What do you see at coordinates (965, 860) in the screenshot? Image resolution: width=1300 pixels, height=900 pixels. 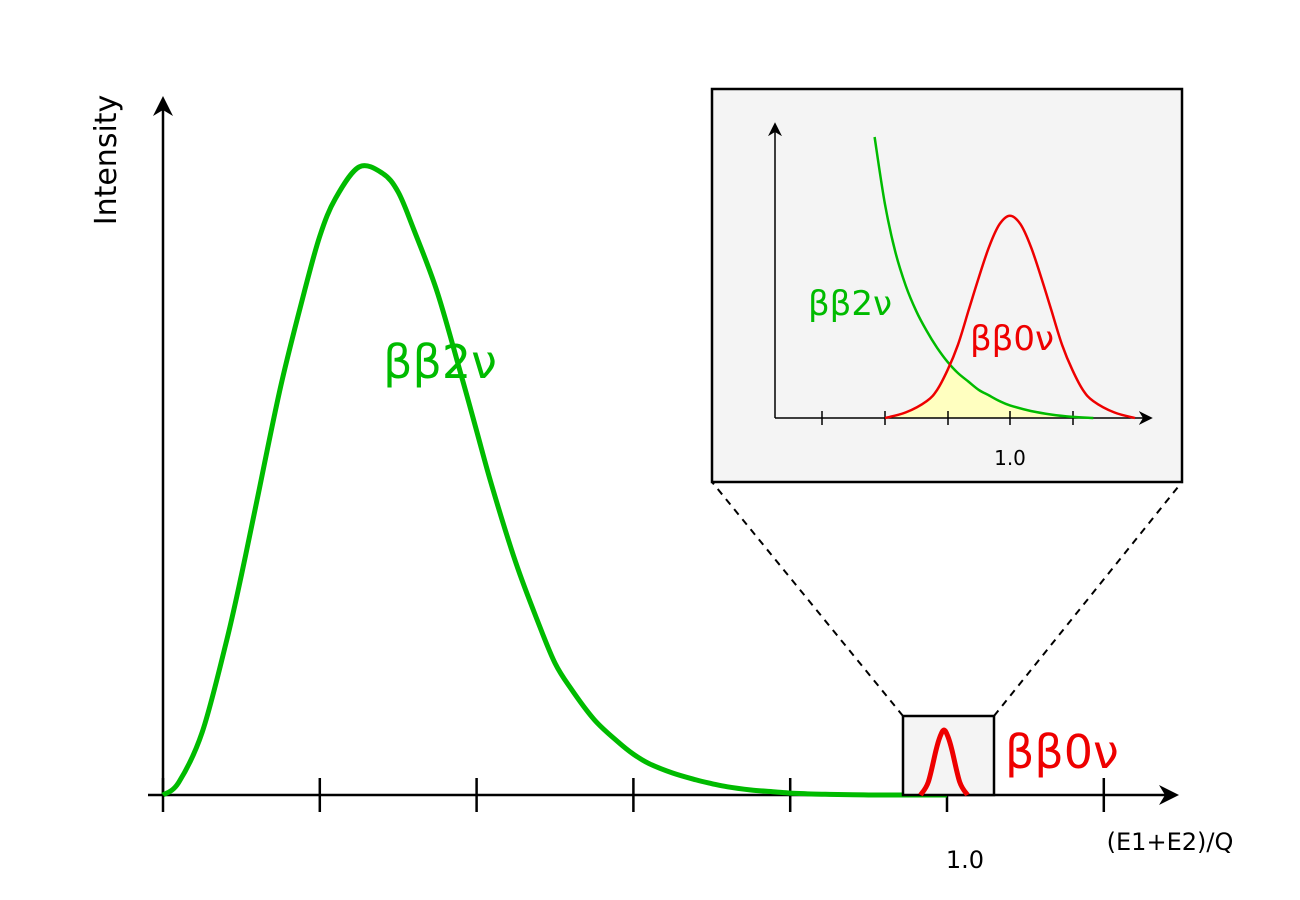 I see `x-tick-label: 1.0` at bounding box center [965, 860].